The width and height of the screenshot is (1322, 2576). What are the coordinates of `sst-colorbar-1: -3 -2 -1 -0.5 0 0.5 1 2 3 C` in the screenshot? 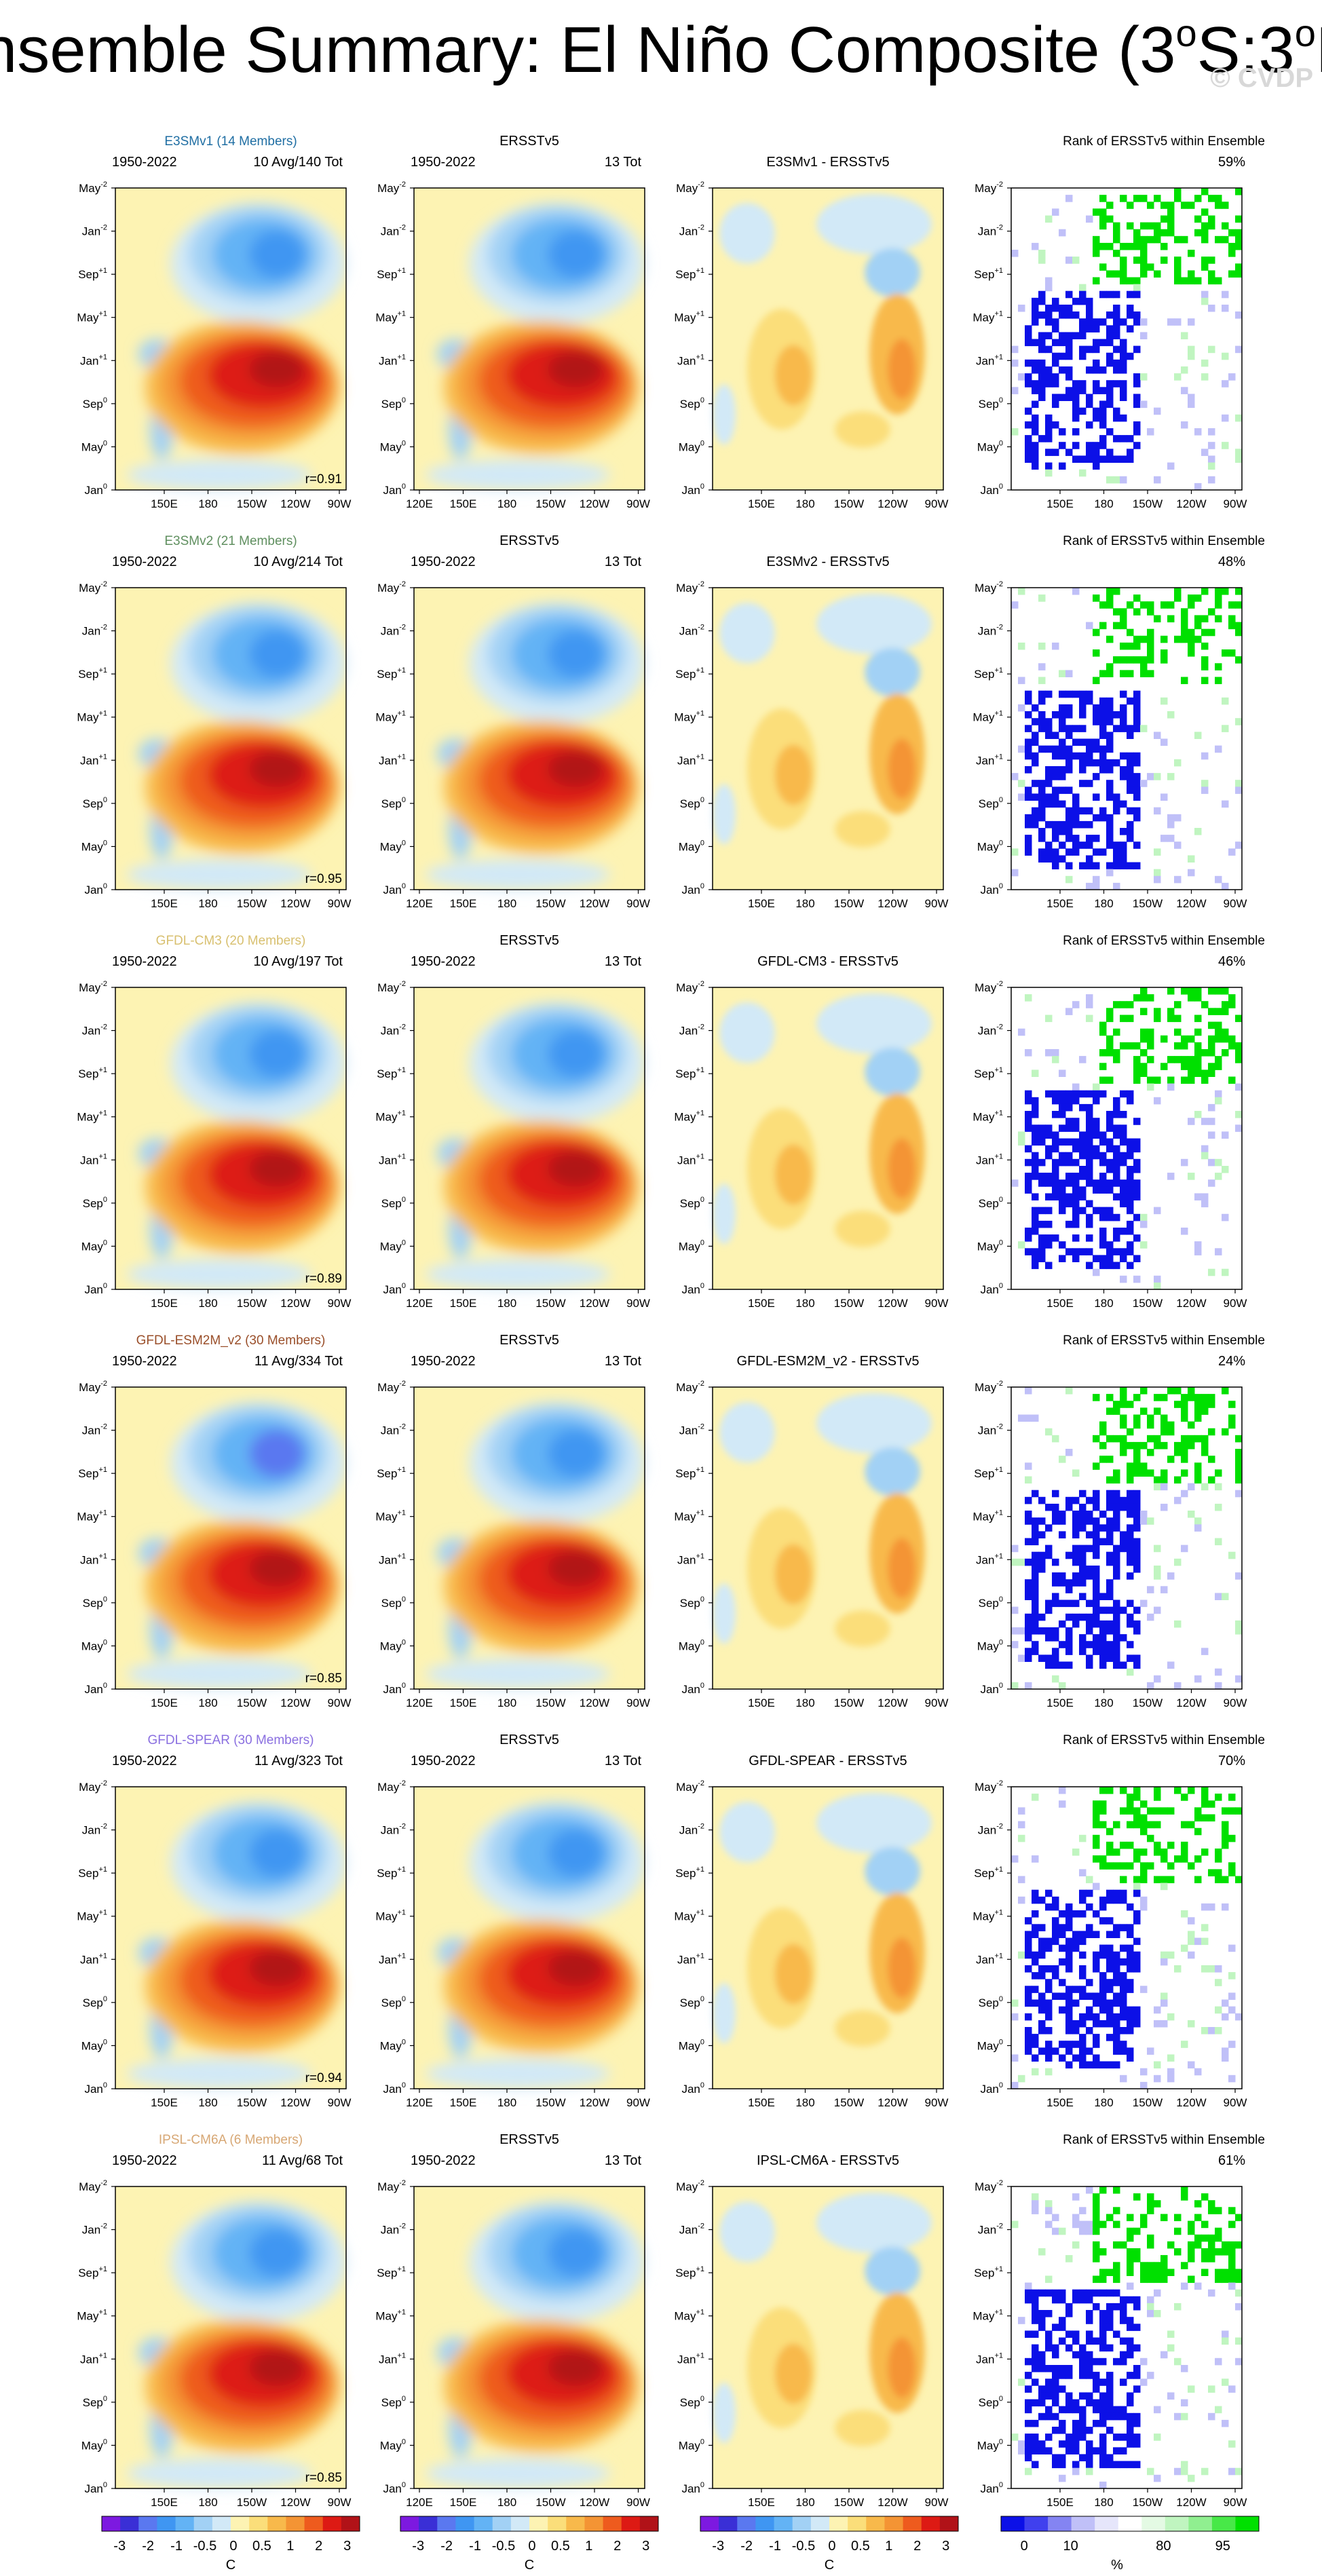 It's located at (529, 2544).